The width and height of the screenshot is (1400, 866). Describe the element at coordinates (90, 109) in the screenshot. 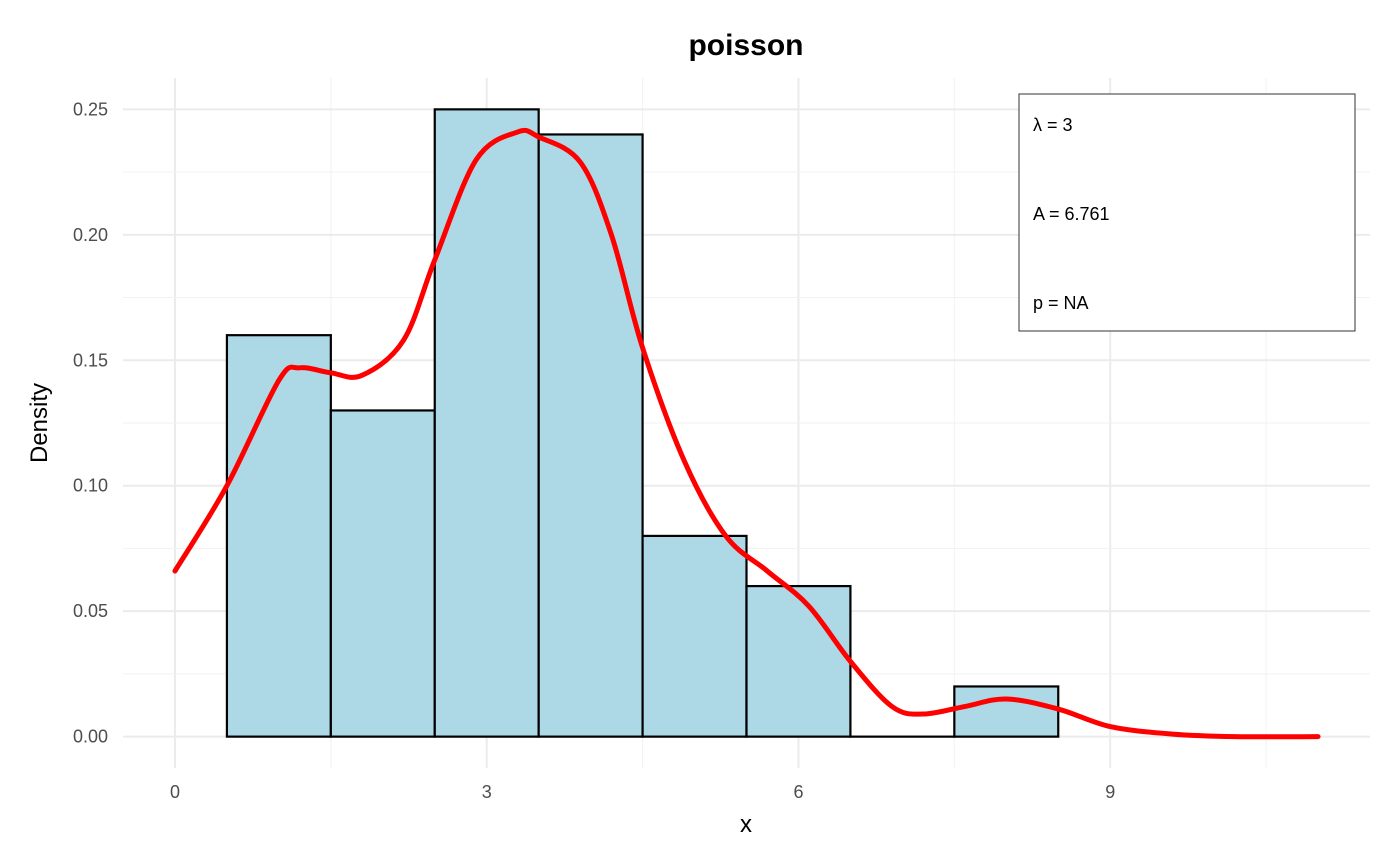

I see `y-tick-label: 0.25` at that location.